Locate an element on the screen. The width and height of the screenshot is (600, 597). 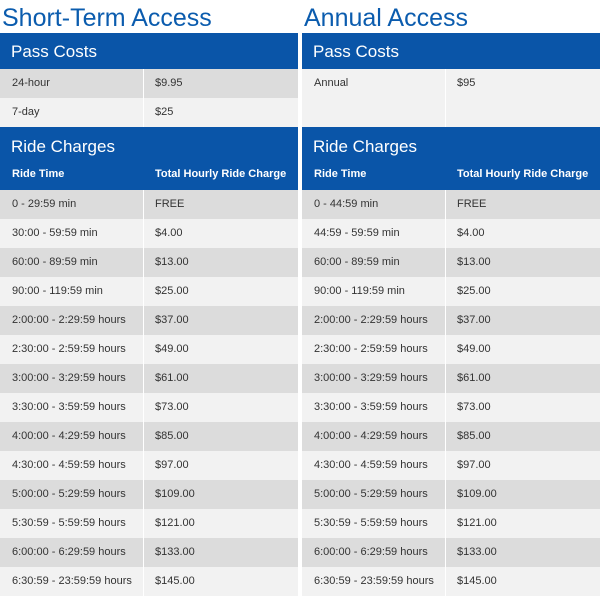
table-row: 44:59 - 59:59 min $4.00 is located at coordinates (451, 233).